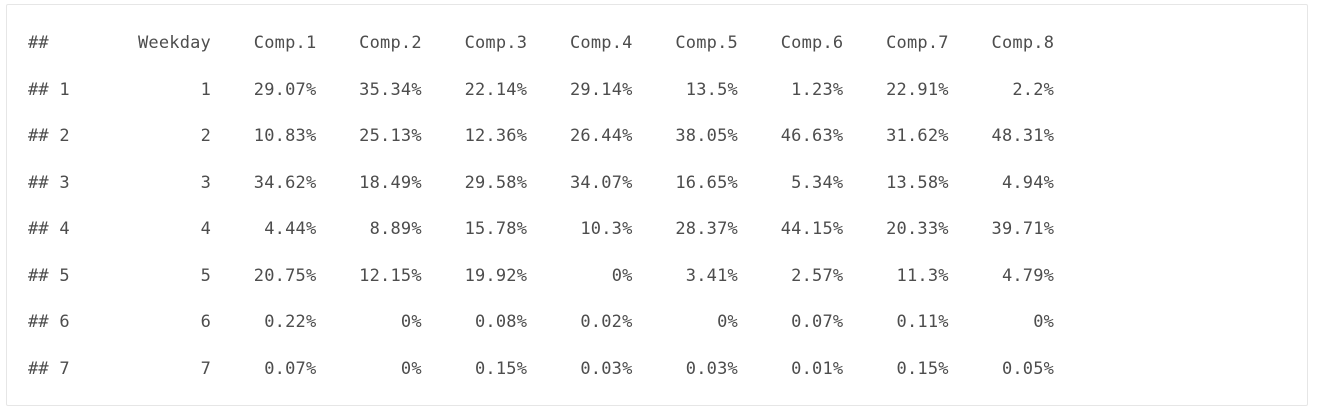  What do you see at coordinates (64, 89) in the screenshot?
I see `row-index: 1` at bounding box center [64, 89].